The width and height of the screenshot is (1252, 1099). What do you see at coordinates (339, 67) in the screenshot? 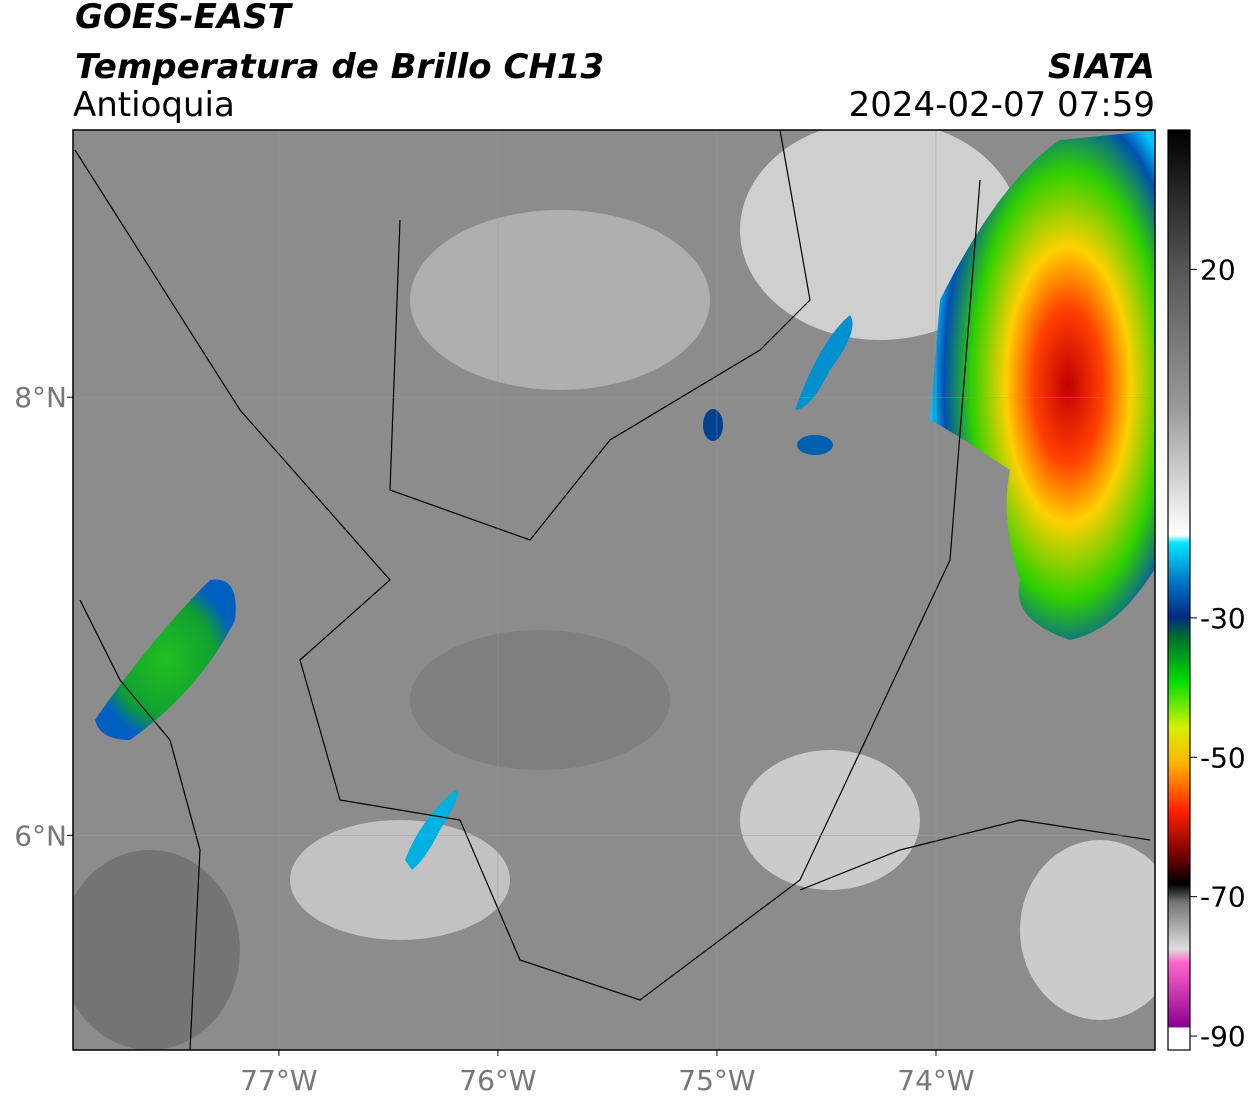
I see `product: Temperatura de Brillo CH13` at bounding box center [339, 67].